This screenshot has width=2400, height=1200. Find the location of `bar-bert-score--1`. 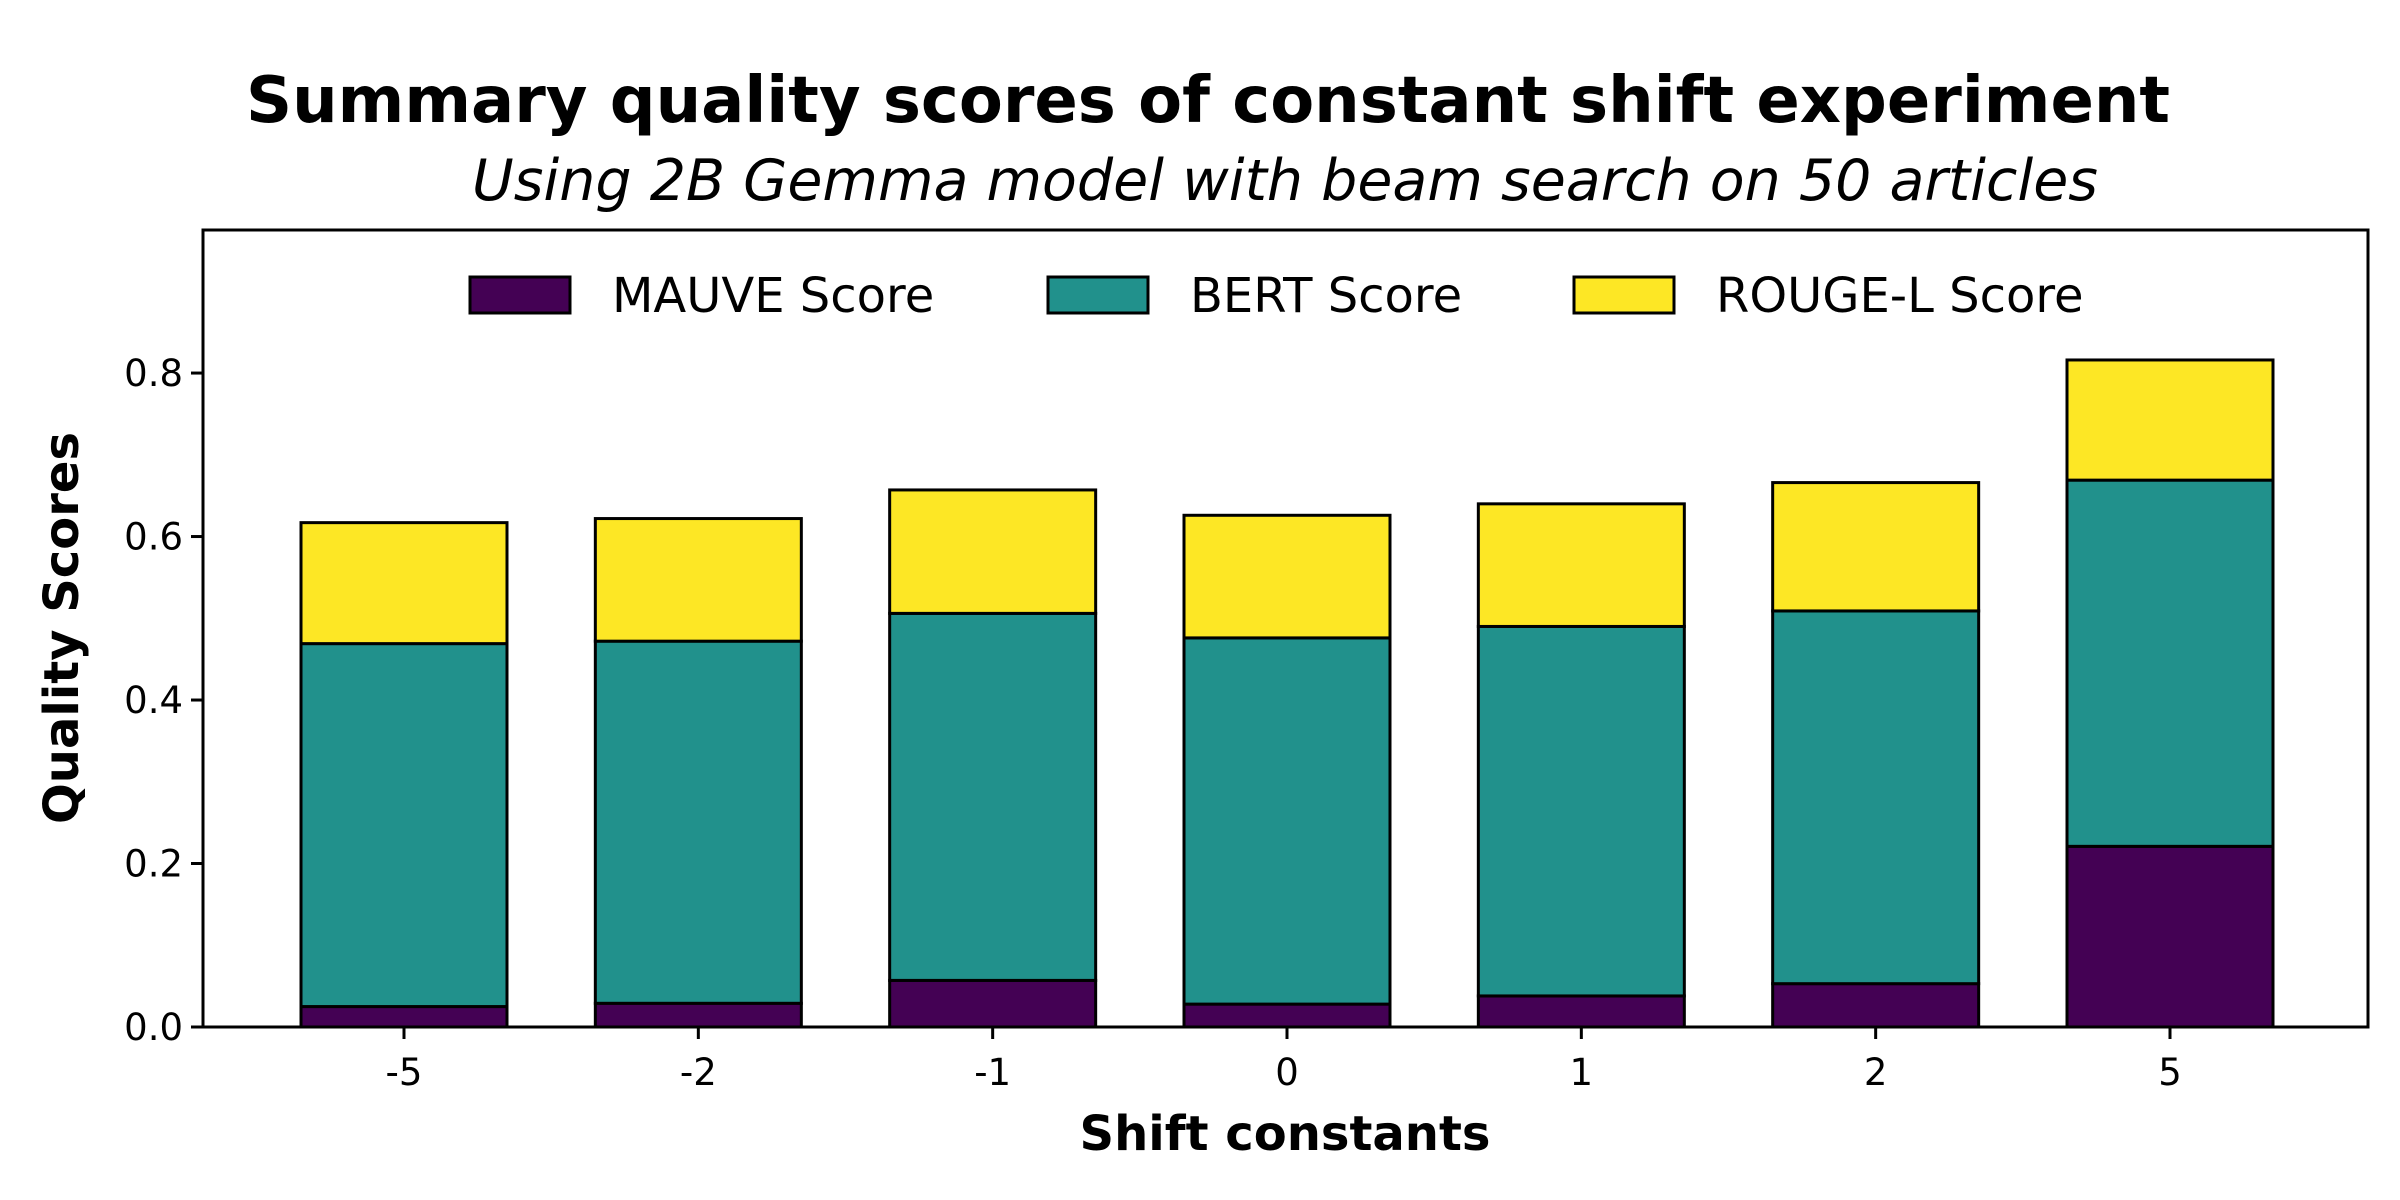

bar-bert-score--1 is located at coordinates (993, 796).